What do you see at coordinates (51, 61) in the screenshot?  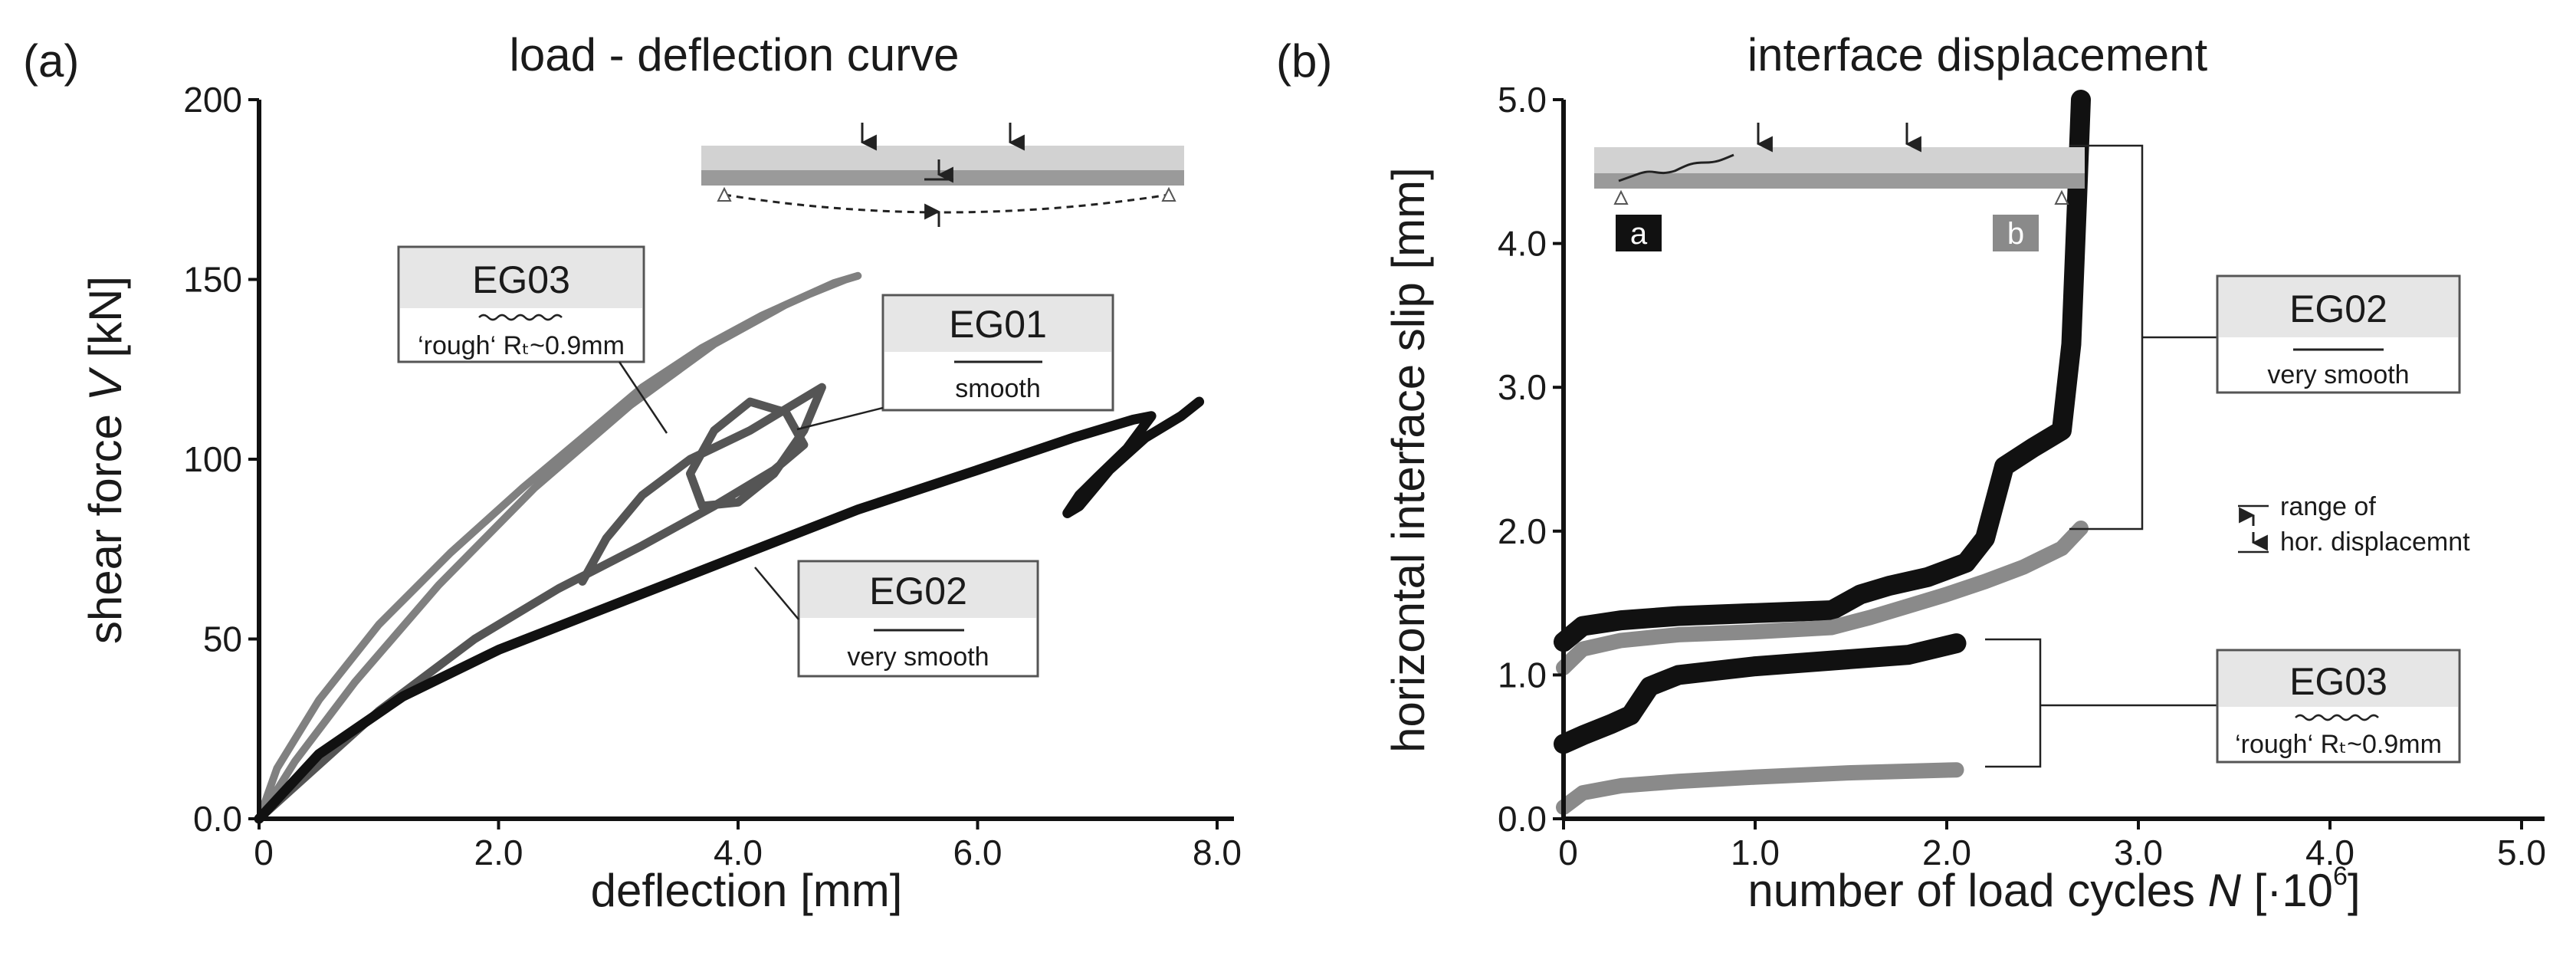 I see `panel-label-a: (a)` at bounding box center [51, 61].